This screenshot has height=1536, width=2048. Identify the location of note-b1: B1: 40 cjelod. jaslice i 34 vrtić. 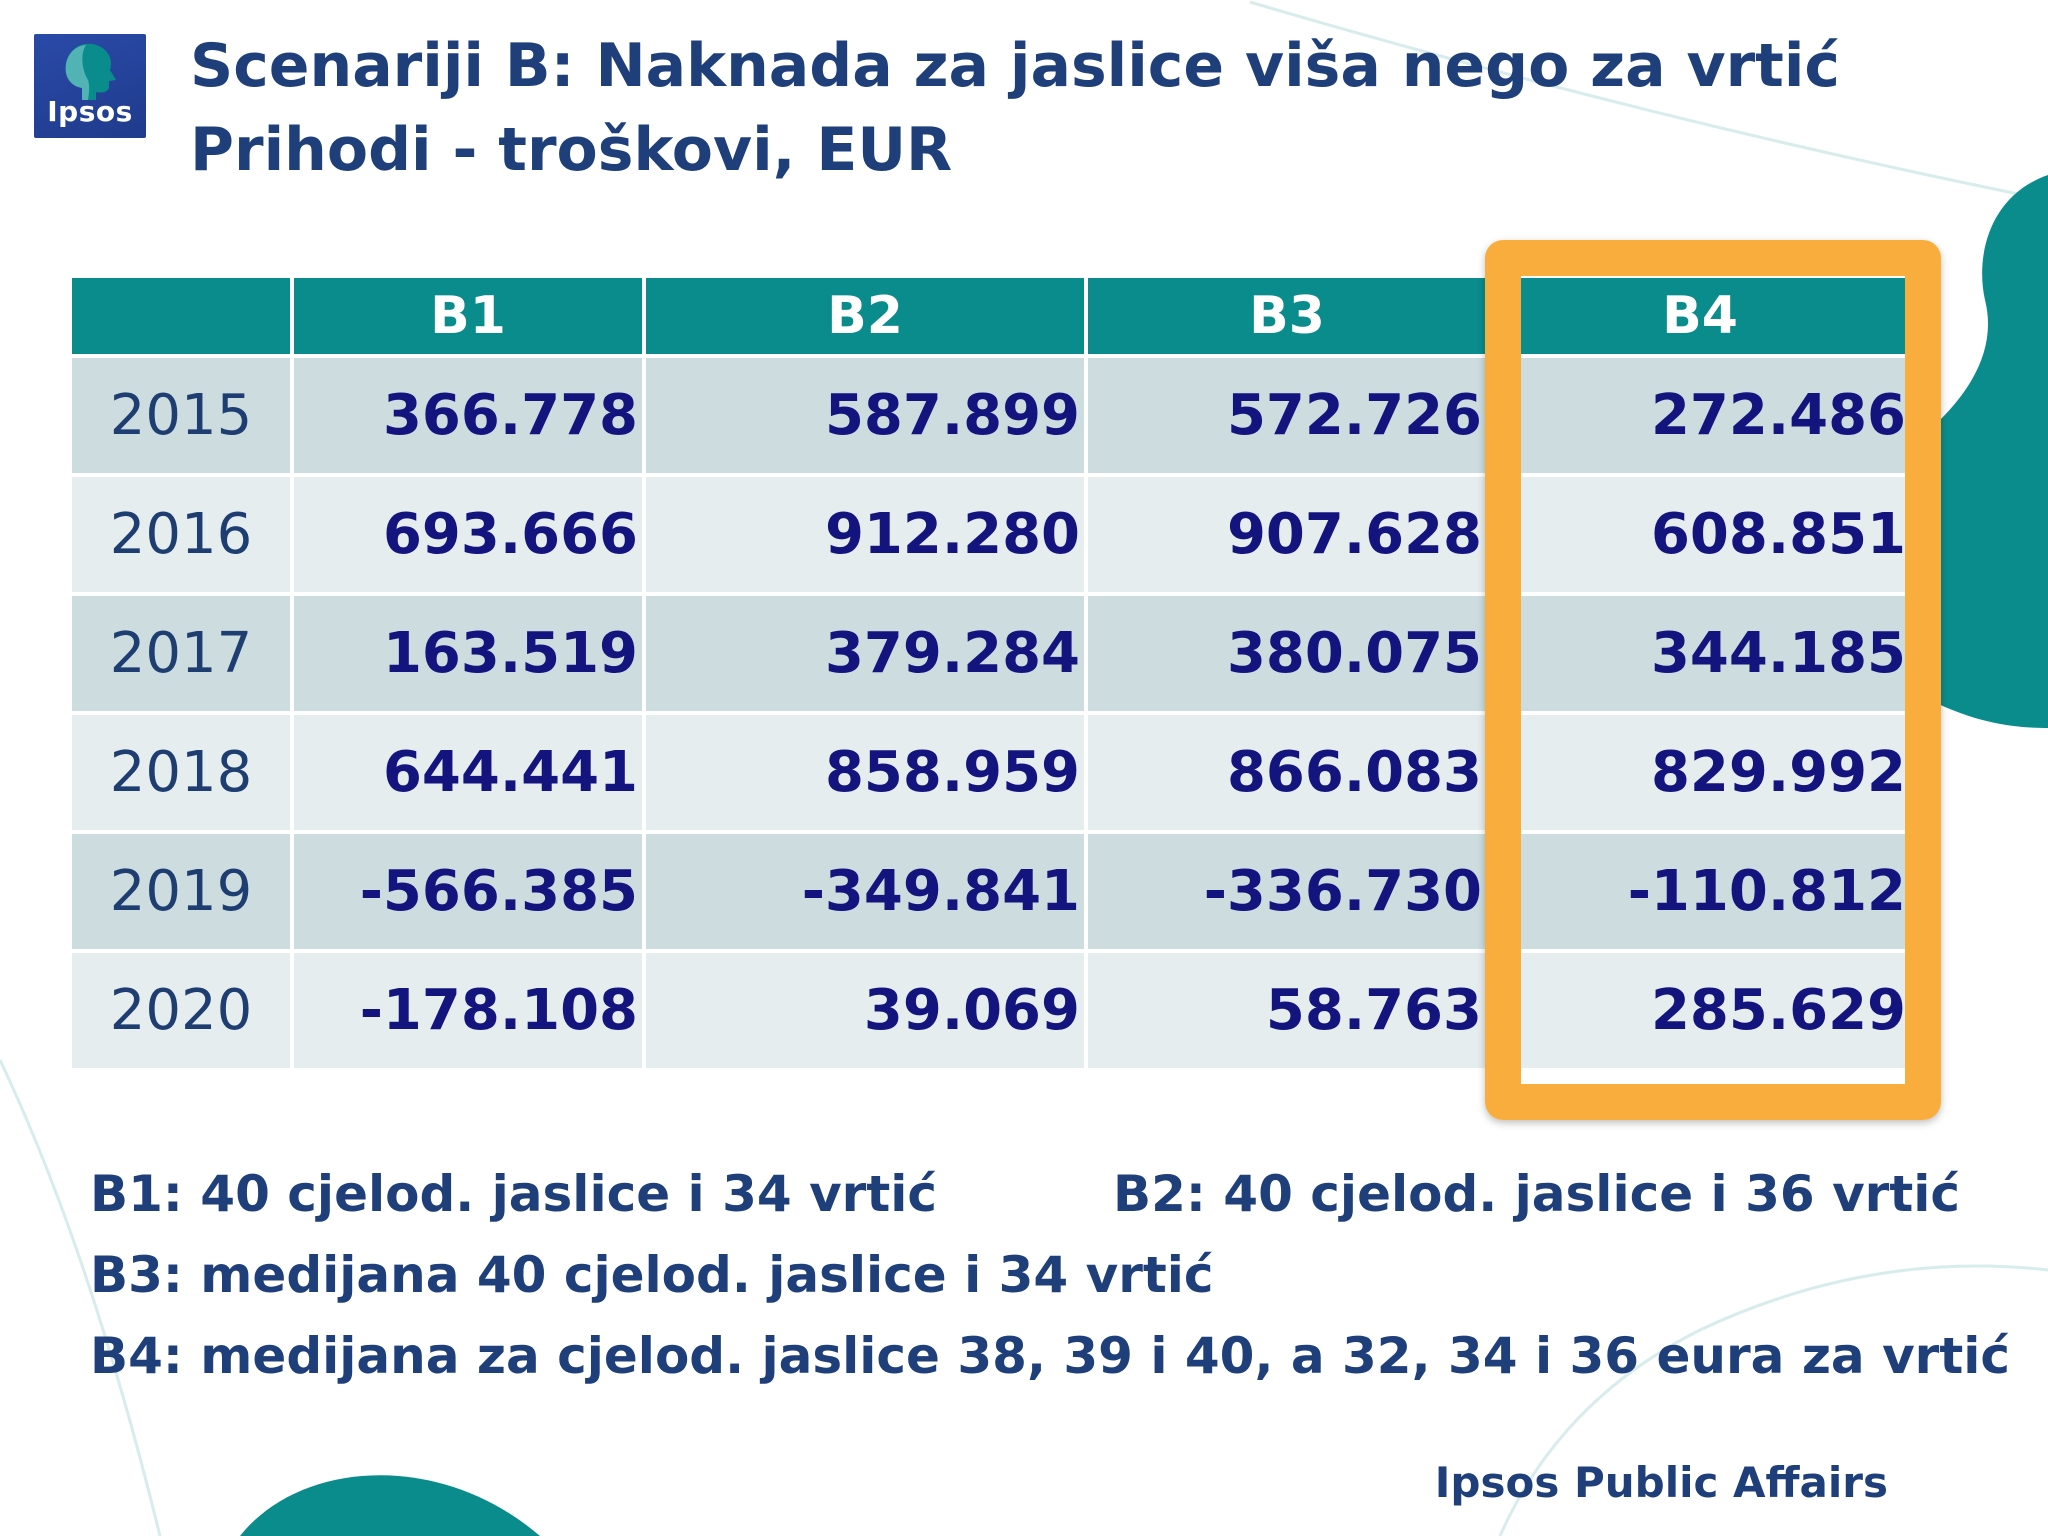
(513, 1194).